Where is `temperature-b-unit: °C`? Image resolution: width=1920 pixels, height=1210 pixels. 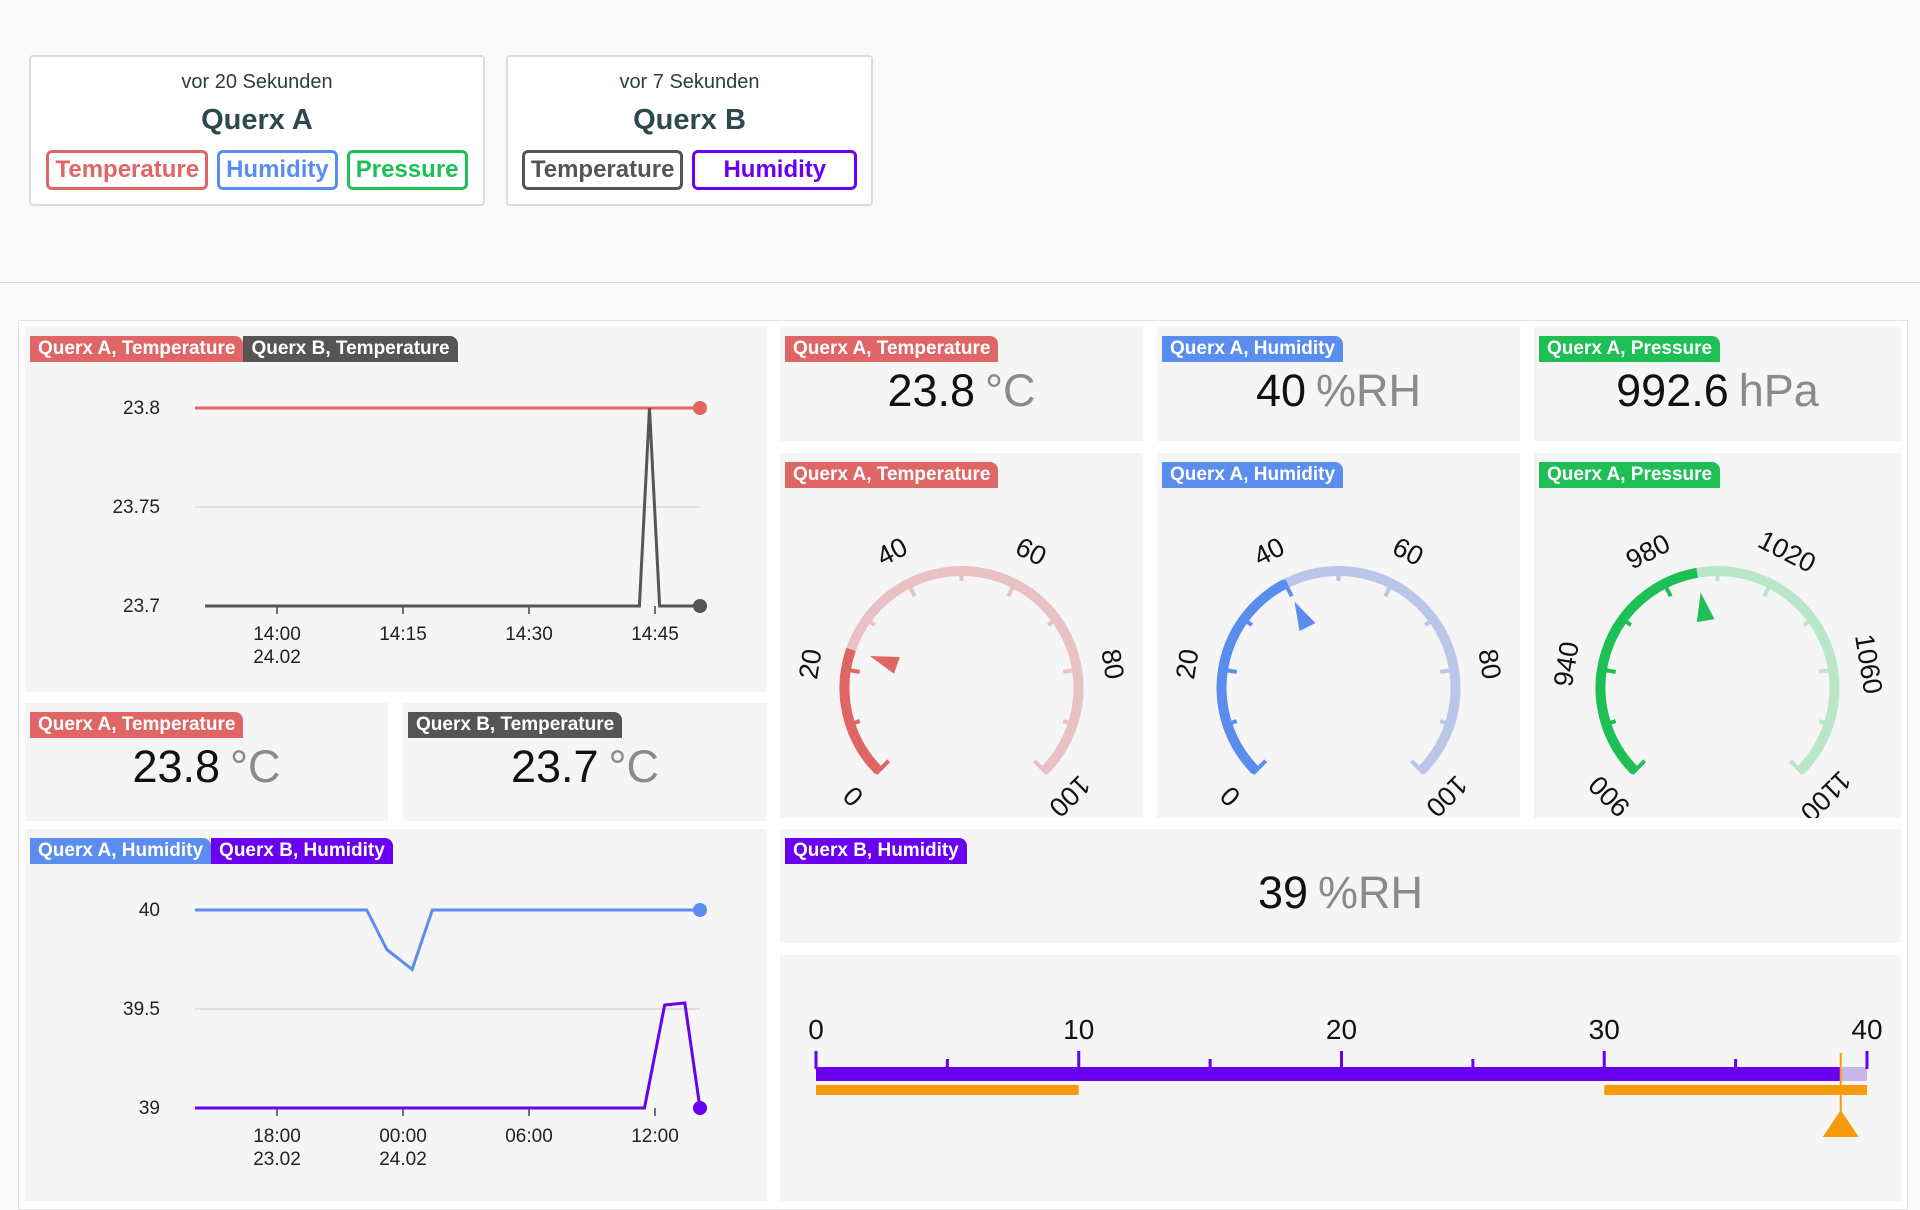
temperature-b-unit: °C is located at coordinates (634, 766).